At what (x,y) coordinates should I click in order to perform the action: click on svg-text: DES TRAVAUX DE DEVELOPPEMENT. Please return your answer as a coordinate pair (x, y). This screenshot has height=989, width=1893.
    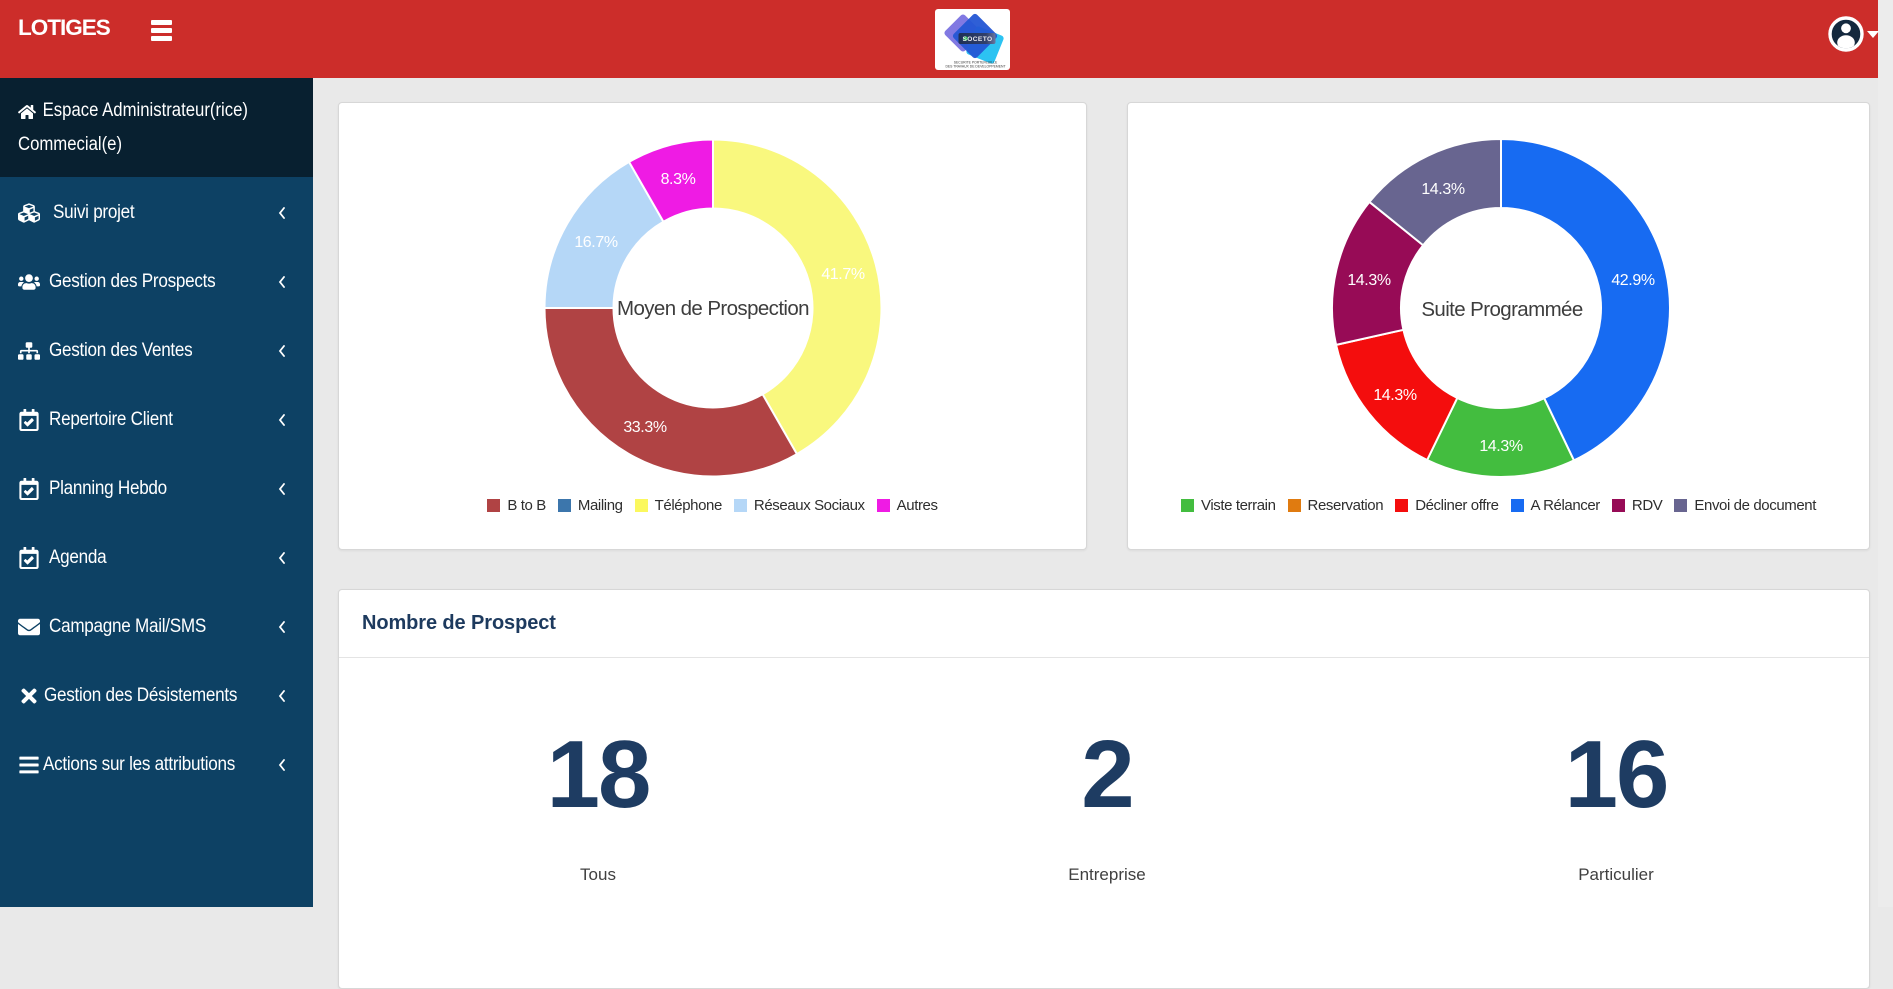
    Looking at the image, I should click on (975, 66).